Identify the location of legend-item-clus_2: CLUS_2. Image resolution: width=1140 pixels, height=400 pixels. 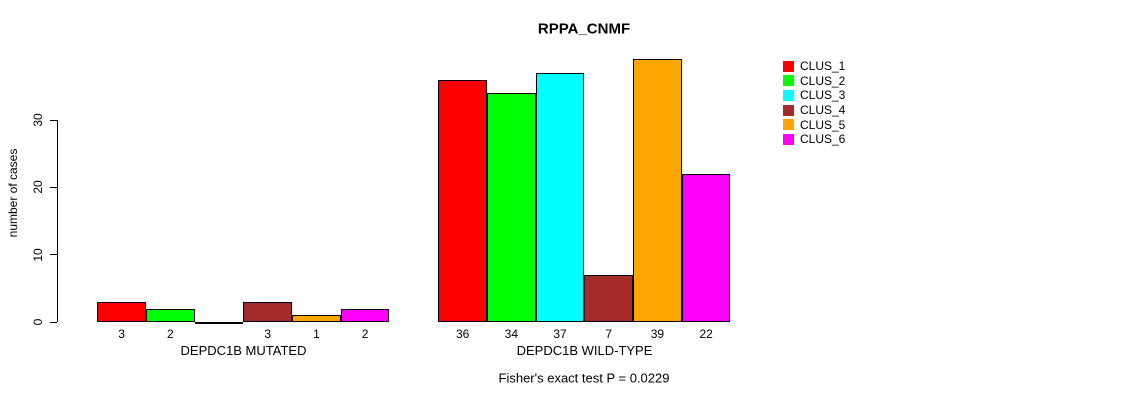
(814, 81).